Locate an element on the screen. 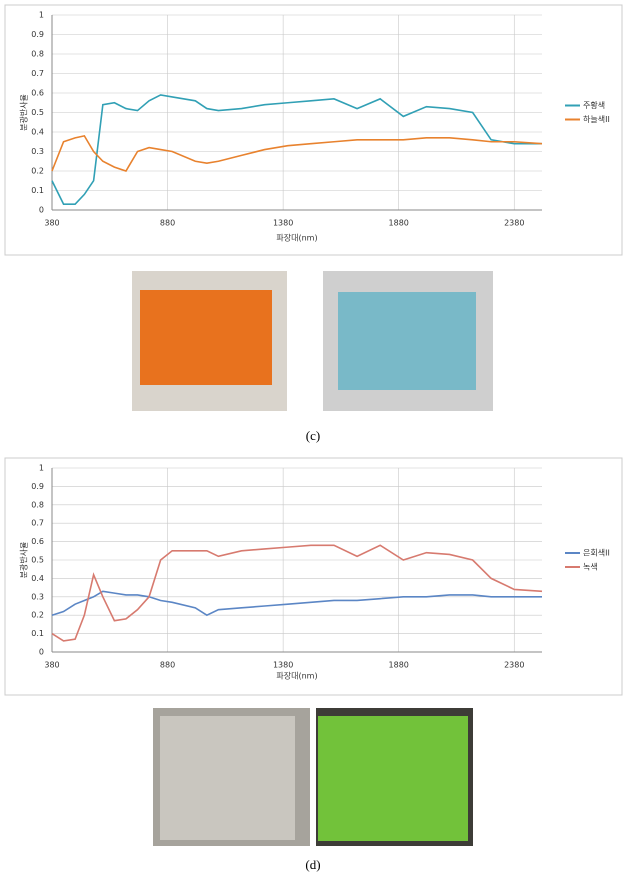 This screenshot has width=631, height=878. legend-label: 주황색 is located at coordinates (594, 105).